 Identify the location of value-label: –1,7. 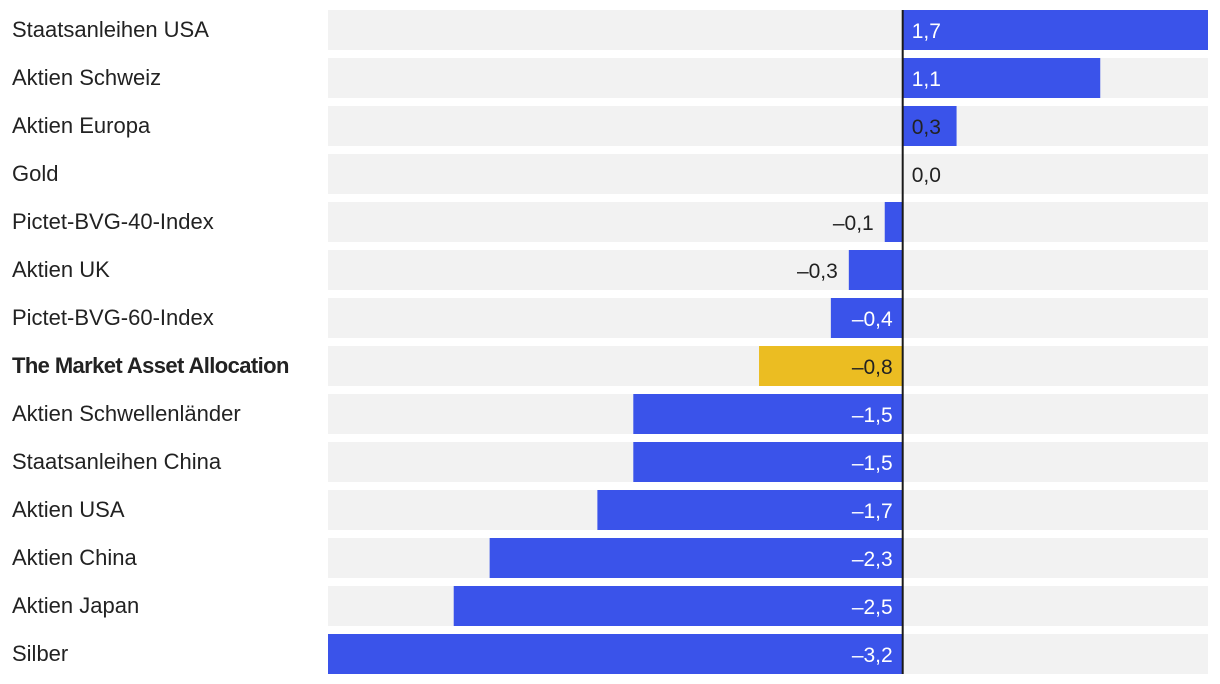
(872, 511).